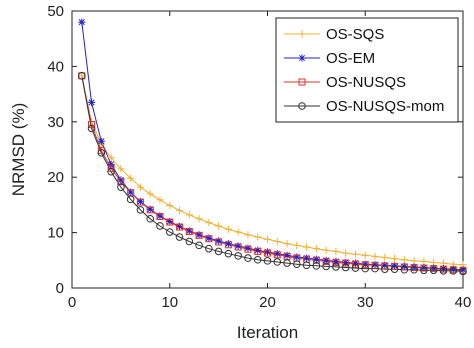 The image size is (474, 348). I want to click on y-tick-label: 20, so click(55, 177).